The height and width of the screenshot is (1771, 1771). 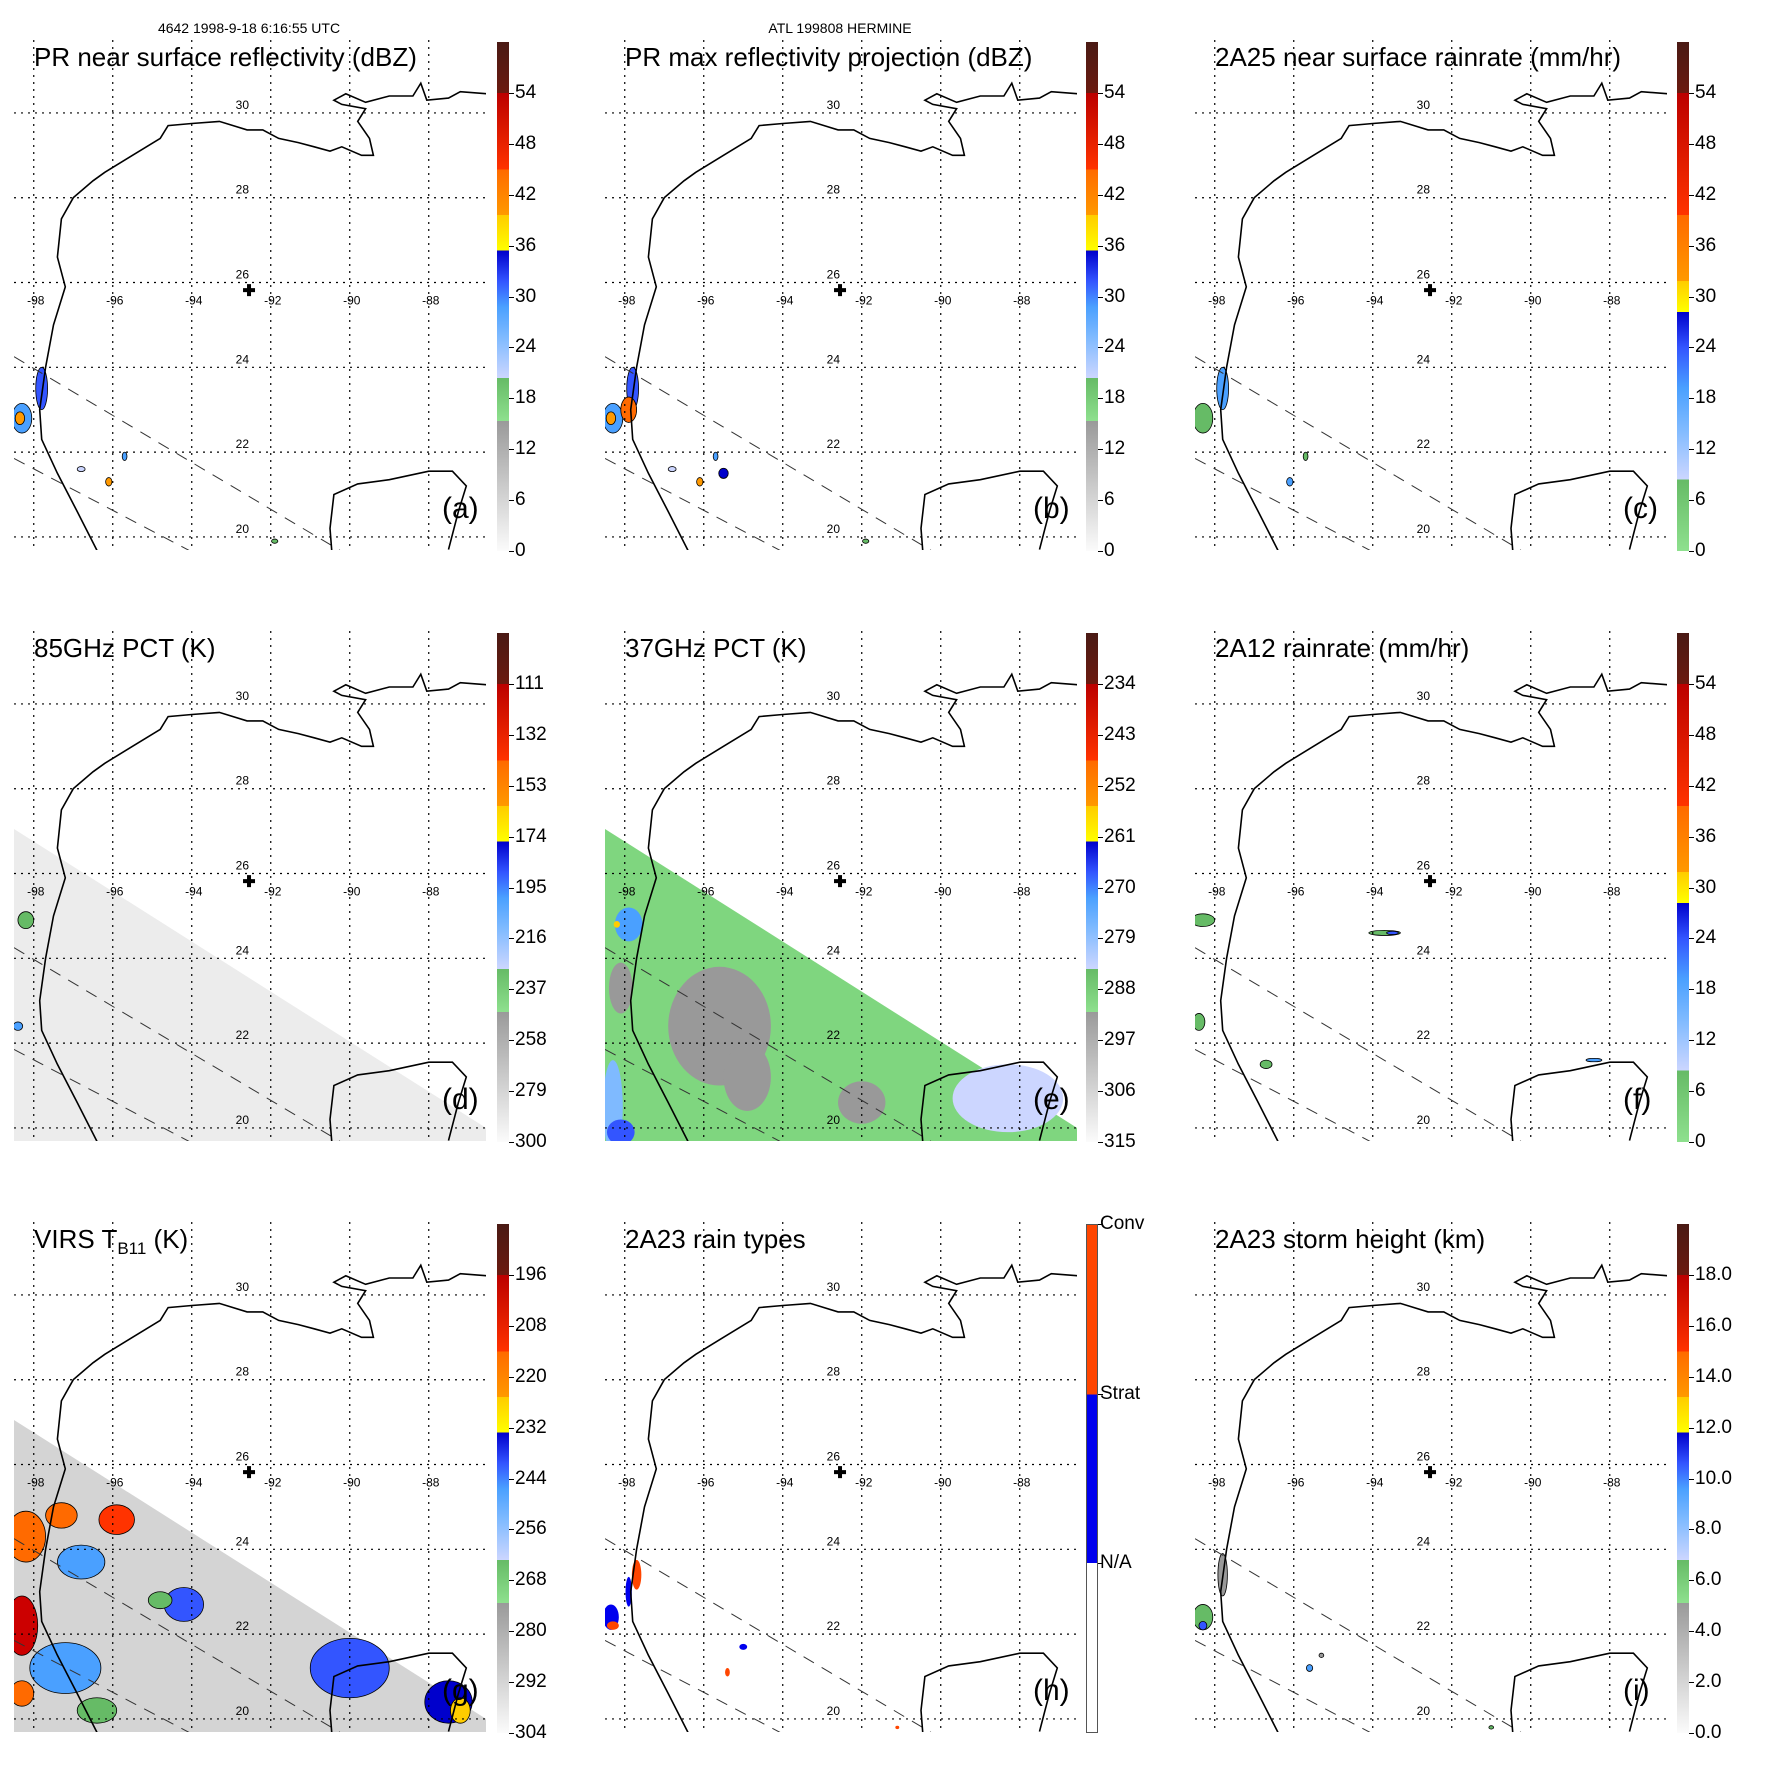 I want to click on colorbar-label: 232, so click(x=531, y=1427).